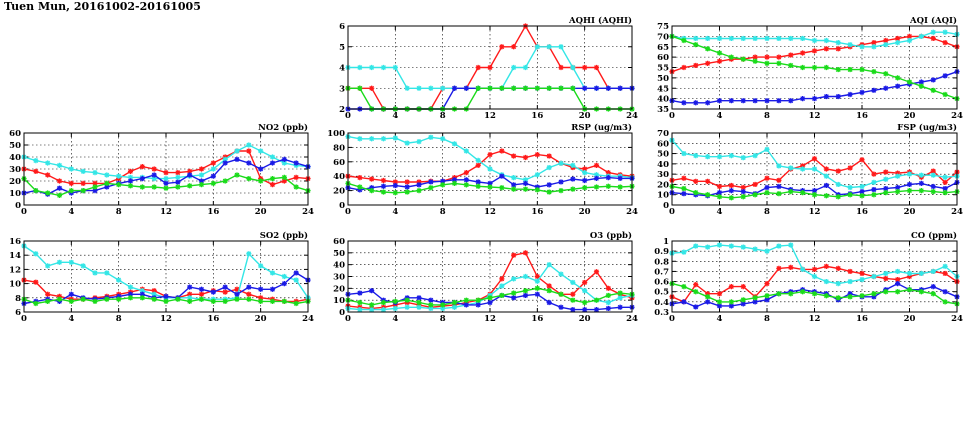 Image resolution: width=975 pixels, height=447 pixels. I want to click on x-tick-label: 20, so click(585, 116).